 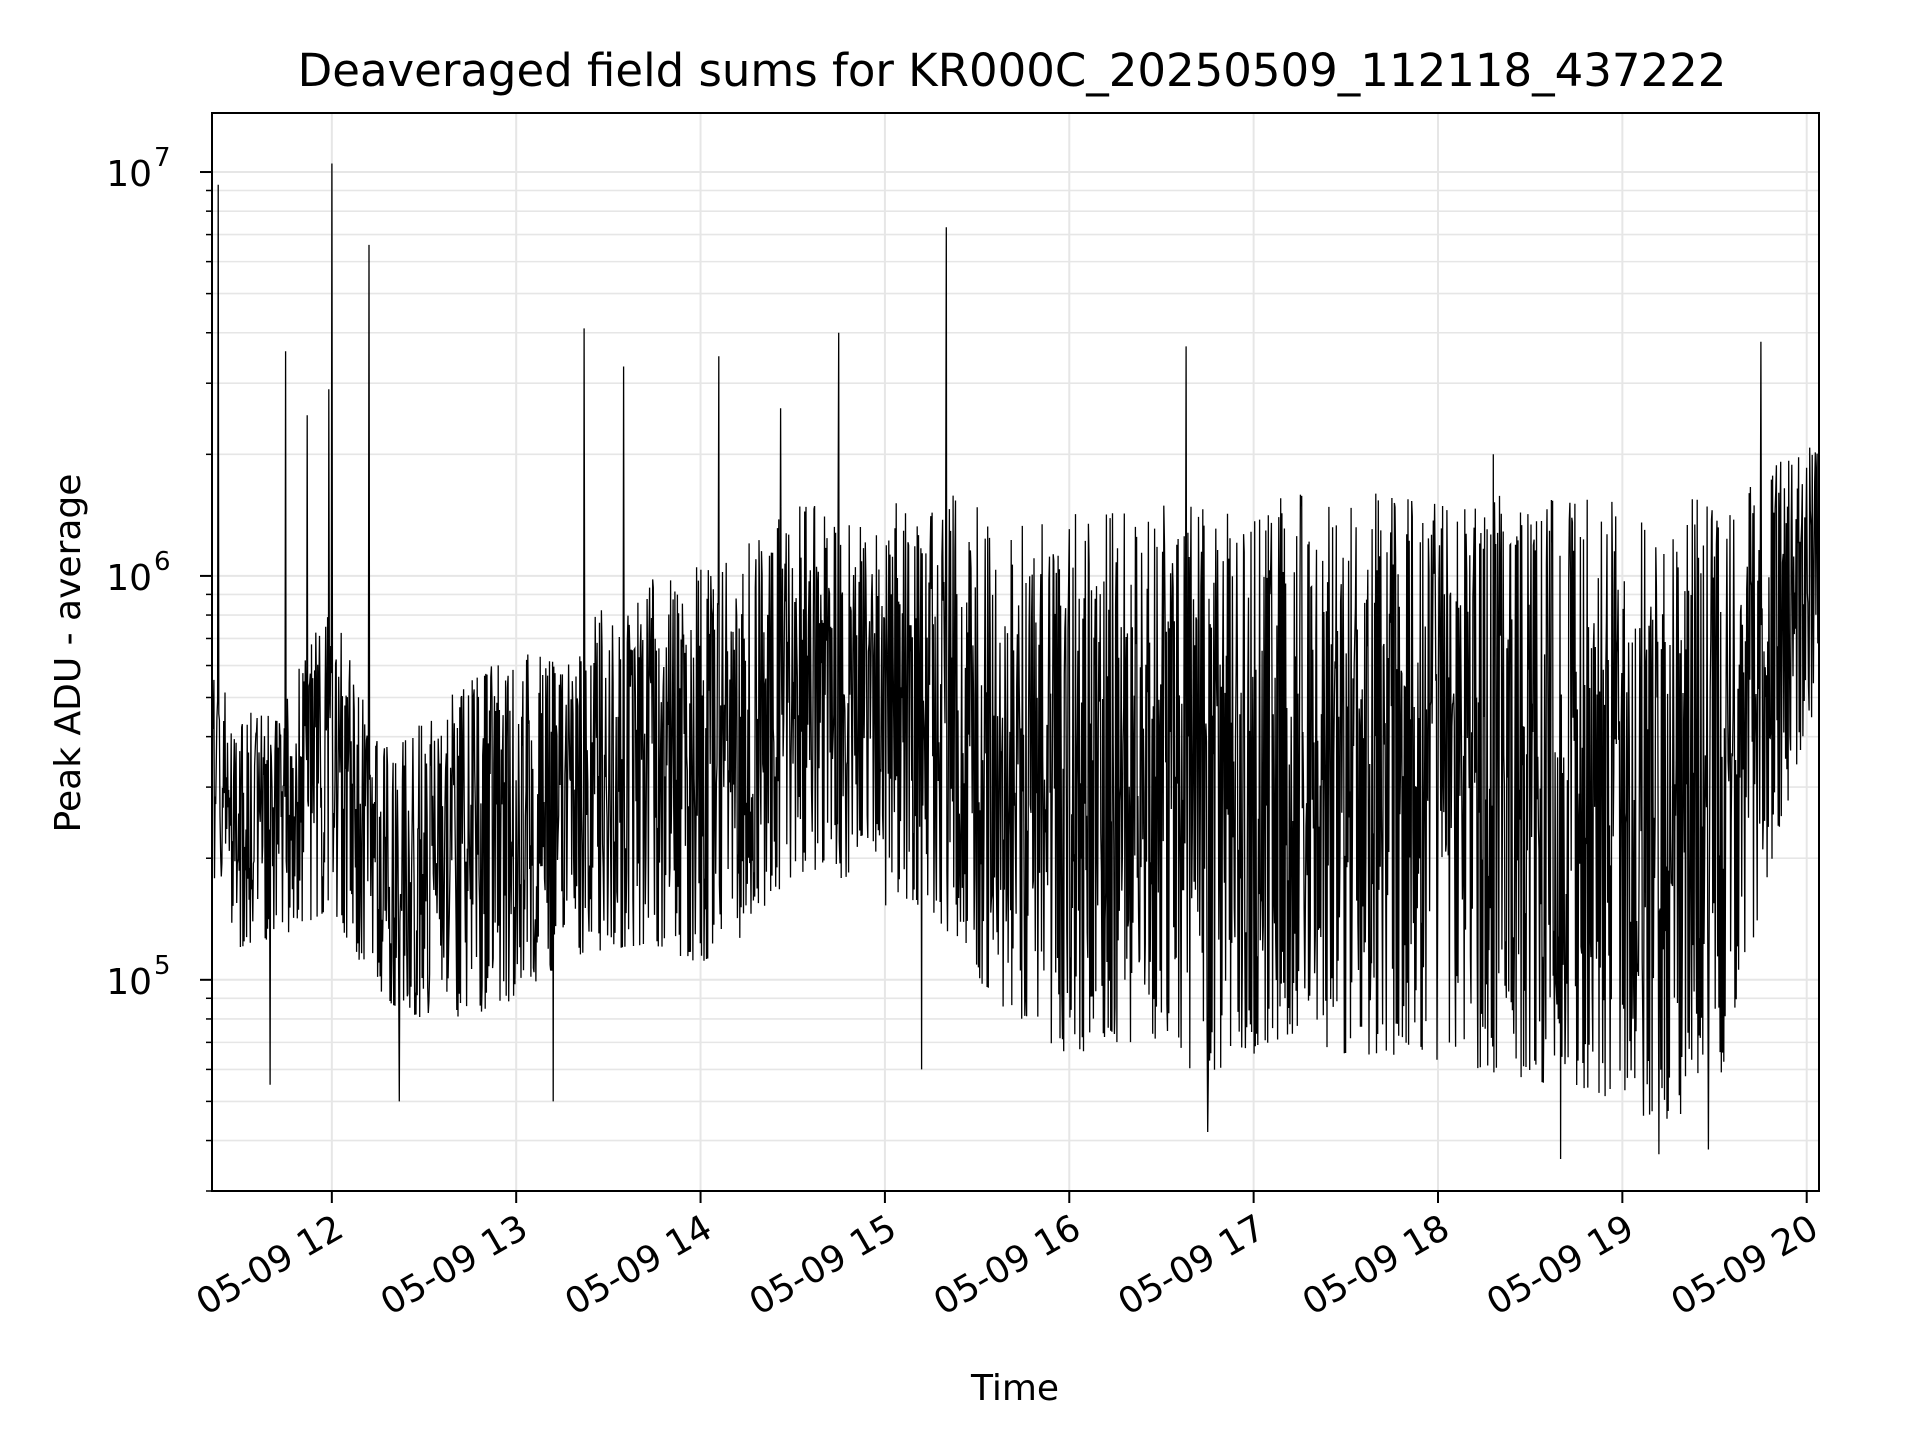 I want to click on y-tick-label-exponent: 5, so click(x=162, y=966).